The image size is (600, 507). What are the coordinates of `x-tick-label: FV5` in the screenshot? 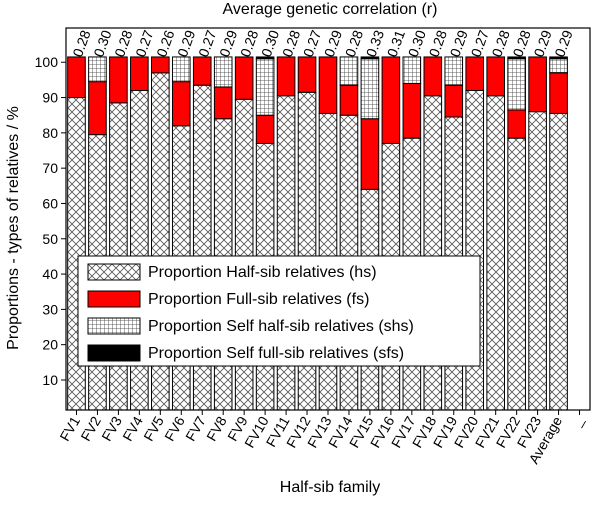 It's located at (153, 428).